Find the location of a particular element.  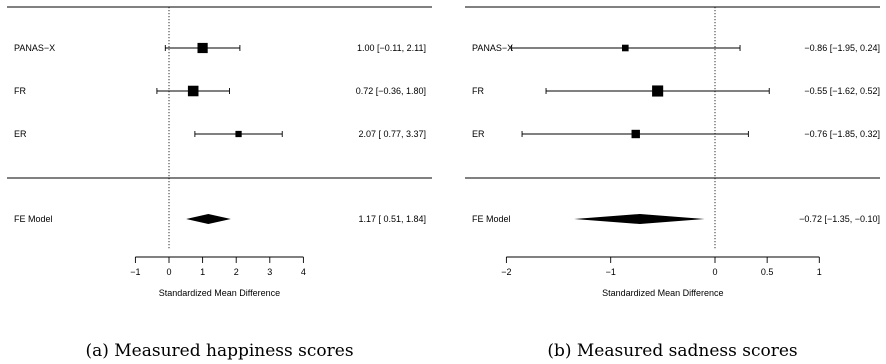

figure-caption: (b) Measured sadness scores is located at coordinates (672, 351).